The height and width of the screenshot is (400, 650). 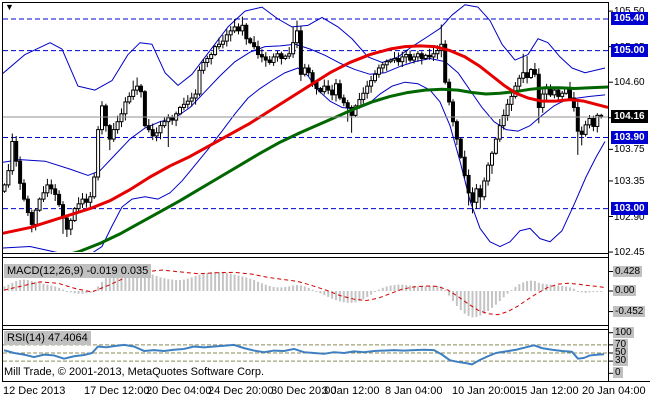 I want to click on rsi-panel, so click(x=305, y=354).